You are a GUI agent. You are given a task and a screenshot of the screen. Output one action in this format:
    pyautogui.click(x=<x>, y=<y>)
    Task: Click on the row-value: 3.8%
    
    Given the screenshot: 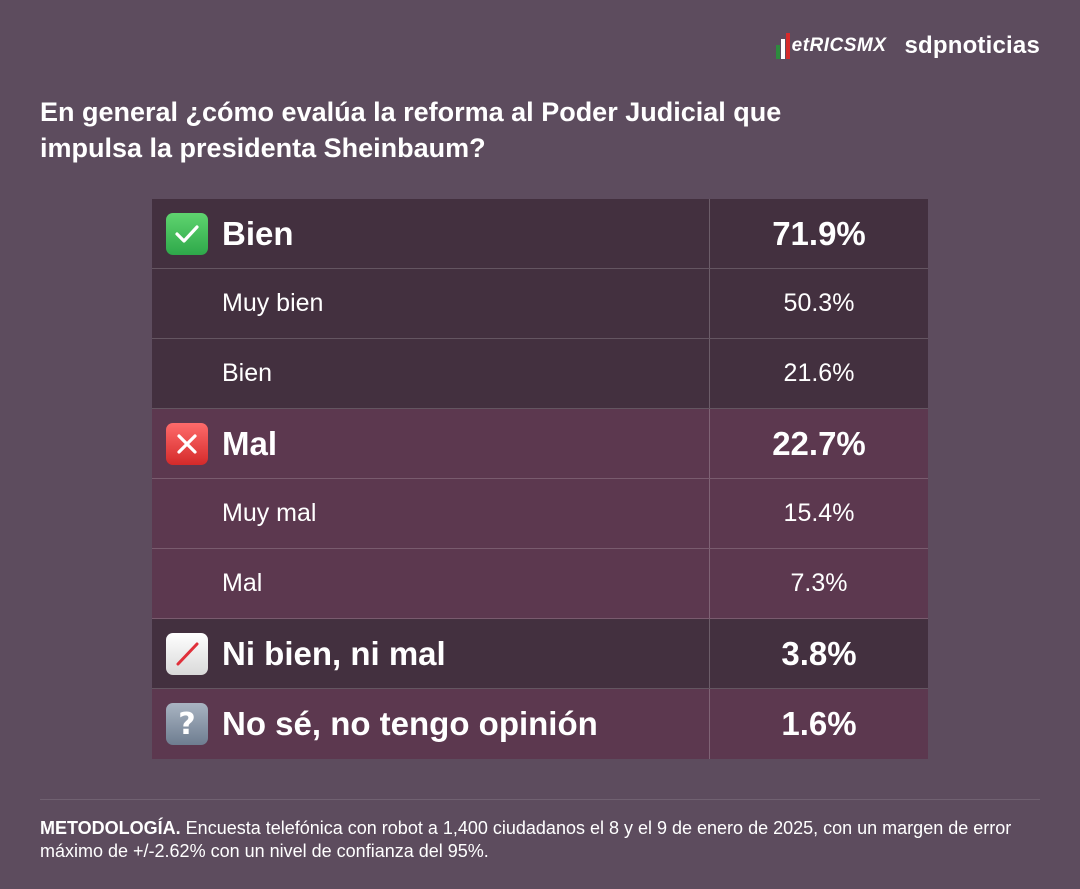 What is the action you would take?
    pyautogui.click(x=819, y=653)
    